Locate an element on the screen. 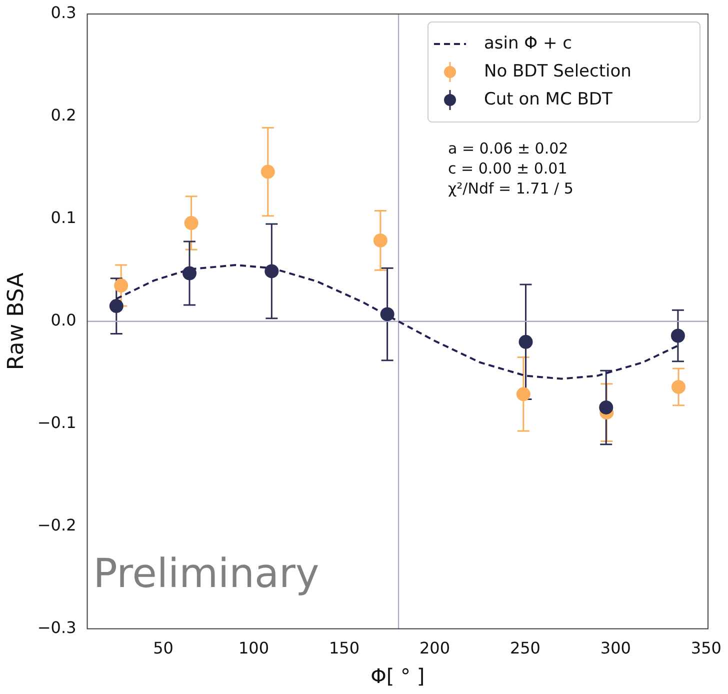 This screenshot has width=728, height=694. legend-label: Cut on MC BDT is located at coordinates (548, 99).